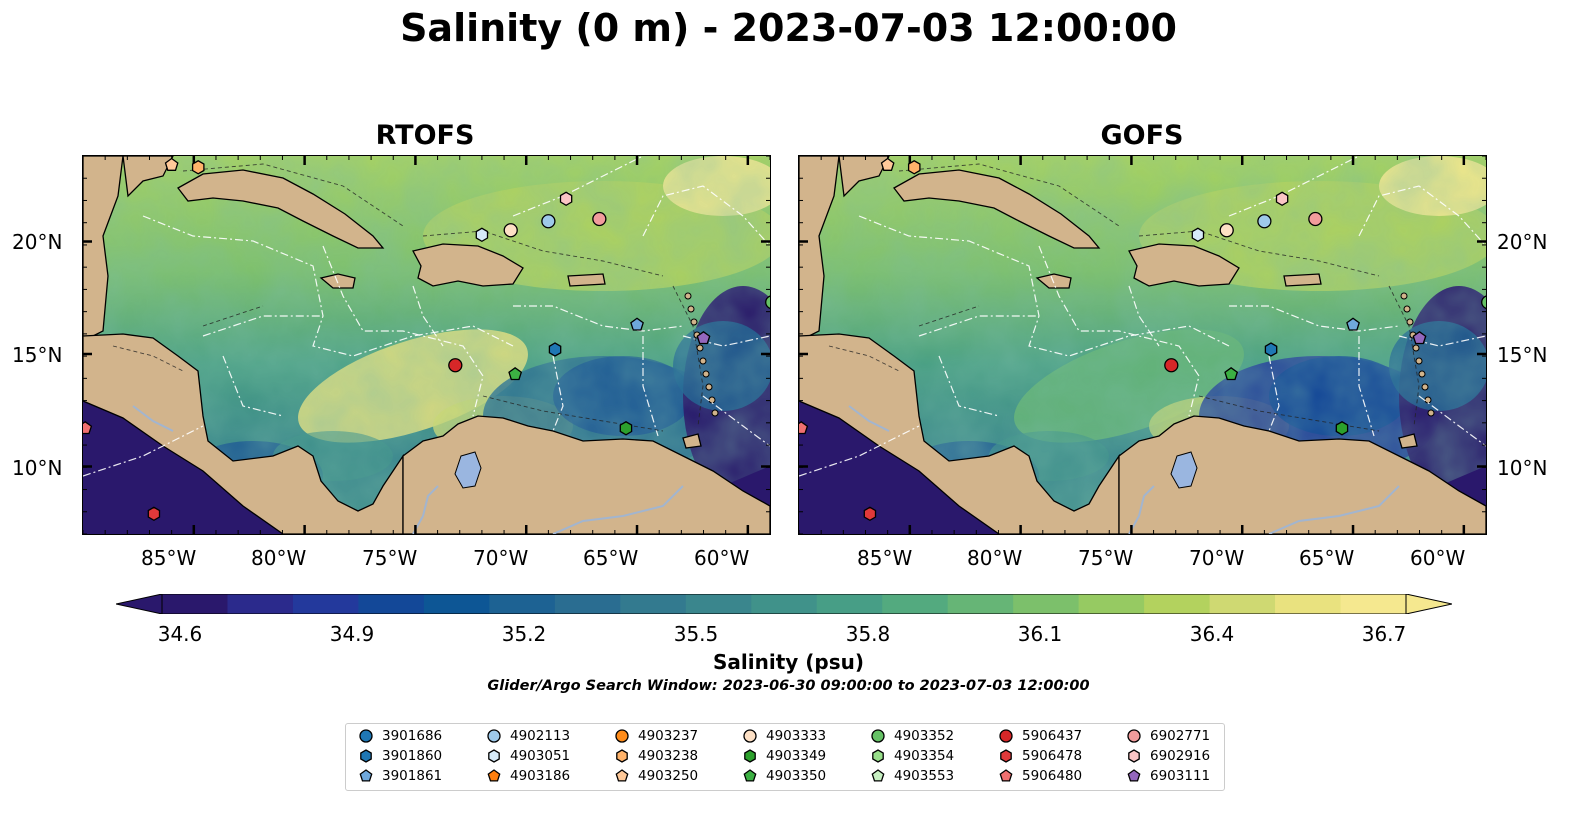  I want to click on legend-label: 4903238, so click(668, 756).